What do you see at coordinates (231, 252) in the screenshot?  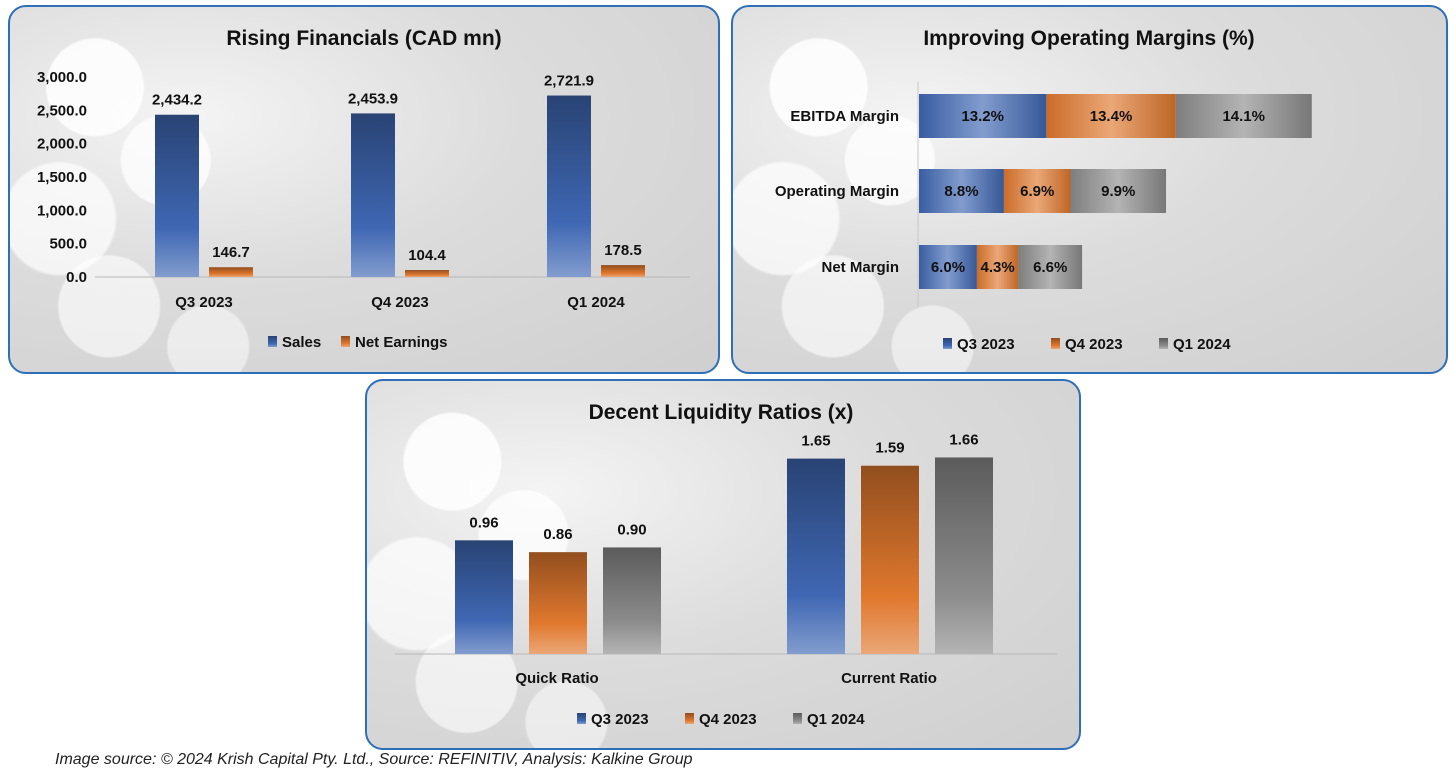 I see `data-label: 146.7` at bounding box center [231, 252].